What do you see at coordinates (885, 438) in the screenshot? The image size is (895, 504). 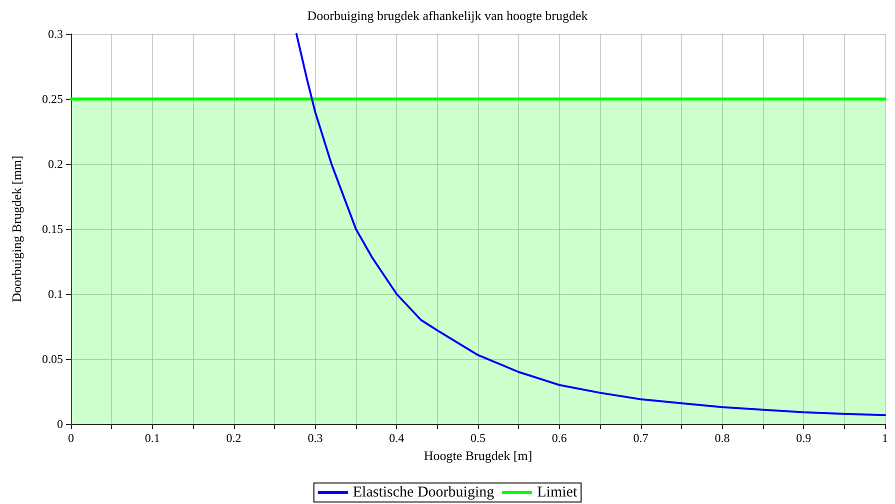 I see `x-tick-label: 1` at bounding box center [885, 438].